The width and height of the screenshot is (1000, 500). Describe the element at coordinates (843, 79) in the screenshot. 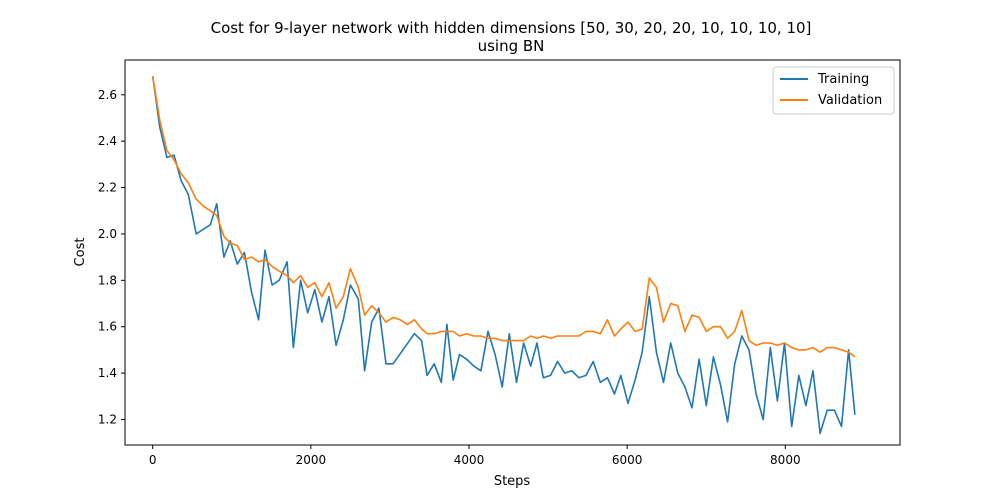

I see `legend-label-training: Training` at that location.